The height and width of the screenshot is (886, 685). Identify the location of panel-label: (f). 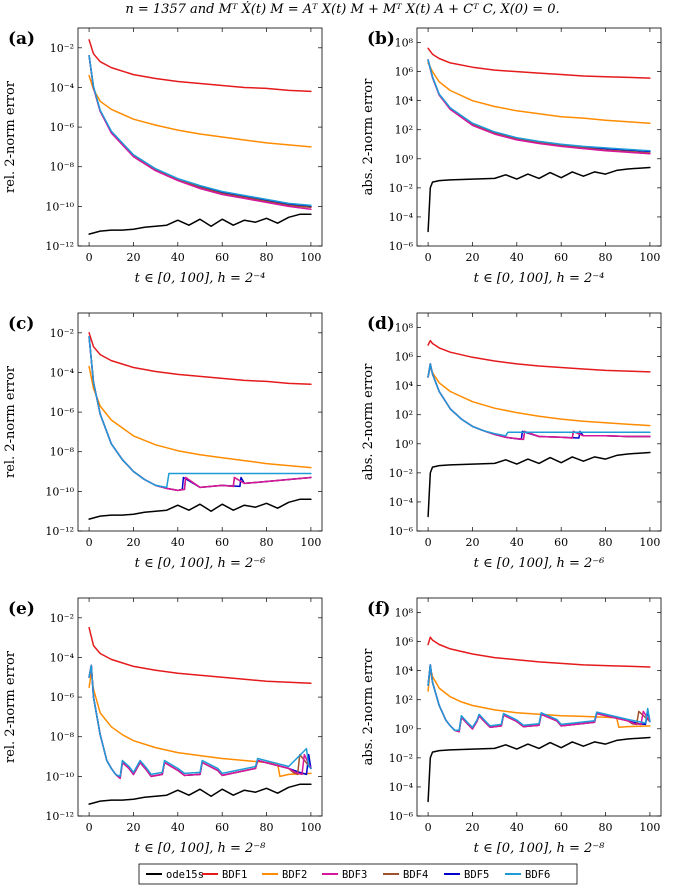
(378, 609).